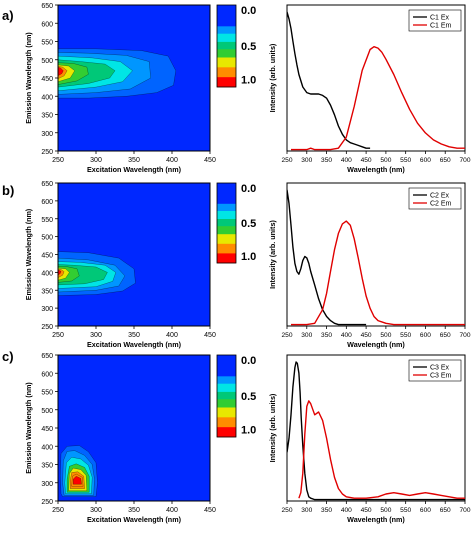 This screenshot has width=474, height=535. Describe the element at coordinates (441, 376) in the screenshot. I see `legend-entry-label: C3 Em` at that location.